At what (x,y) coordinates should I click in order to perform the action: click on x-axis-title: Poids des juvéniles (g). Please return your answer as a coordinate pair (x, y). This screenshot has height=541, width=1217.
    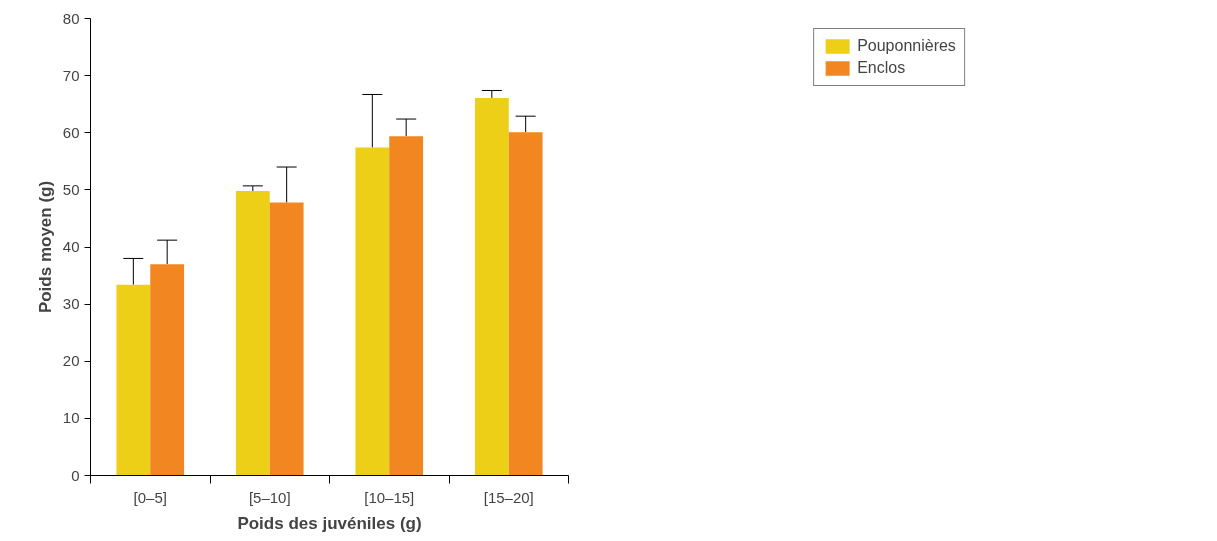
    Looking at the image, I should click on (329, 523).